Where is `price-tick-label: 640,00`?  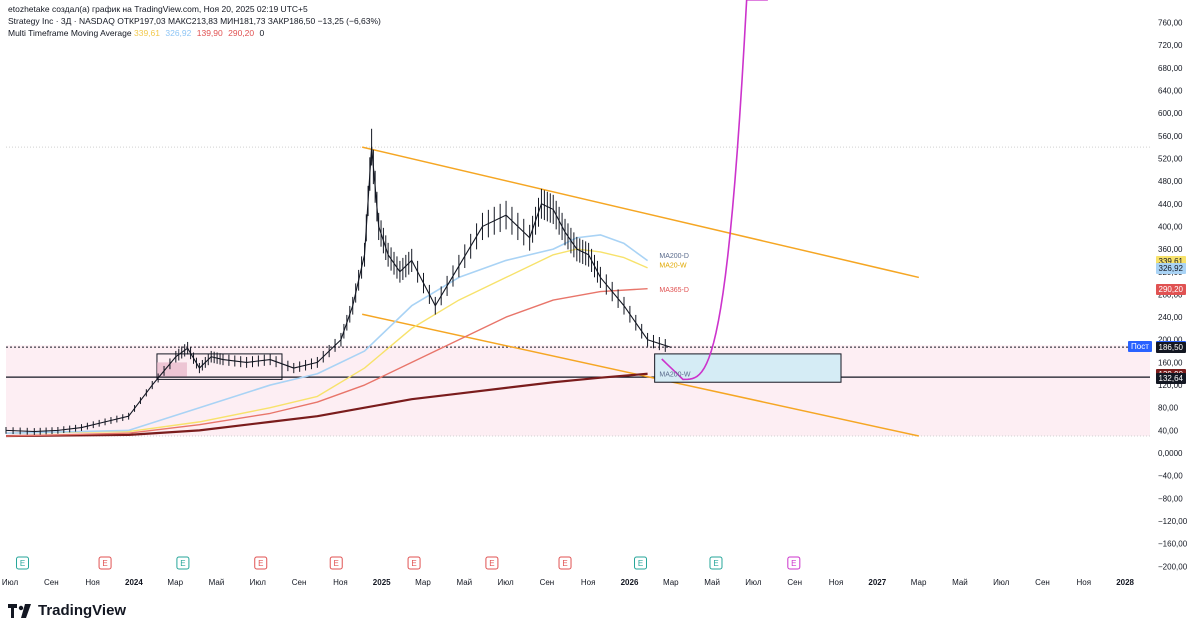
price-tick-label: 640,00 is located at coordinates (1170, 90).